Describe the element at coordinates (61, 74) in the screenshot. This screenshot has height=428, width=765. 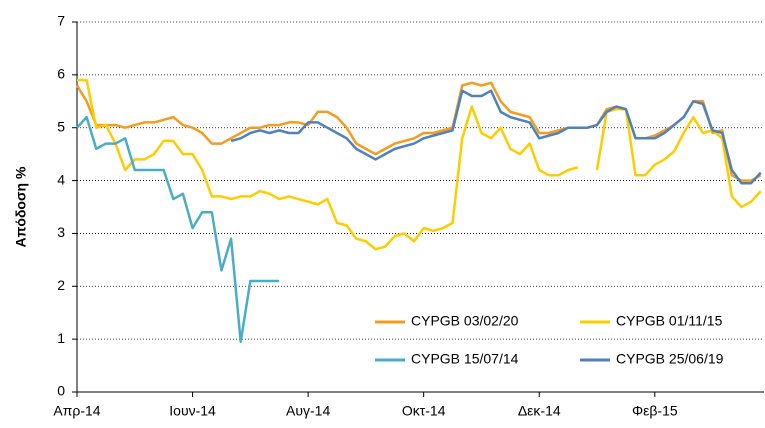
I see `y-tick-label: 6` at that location.